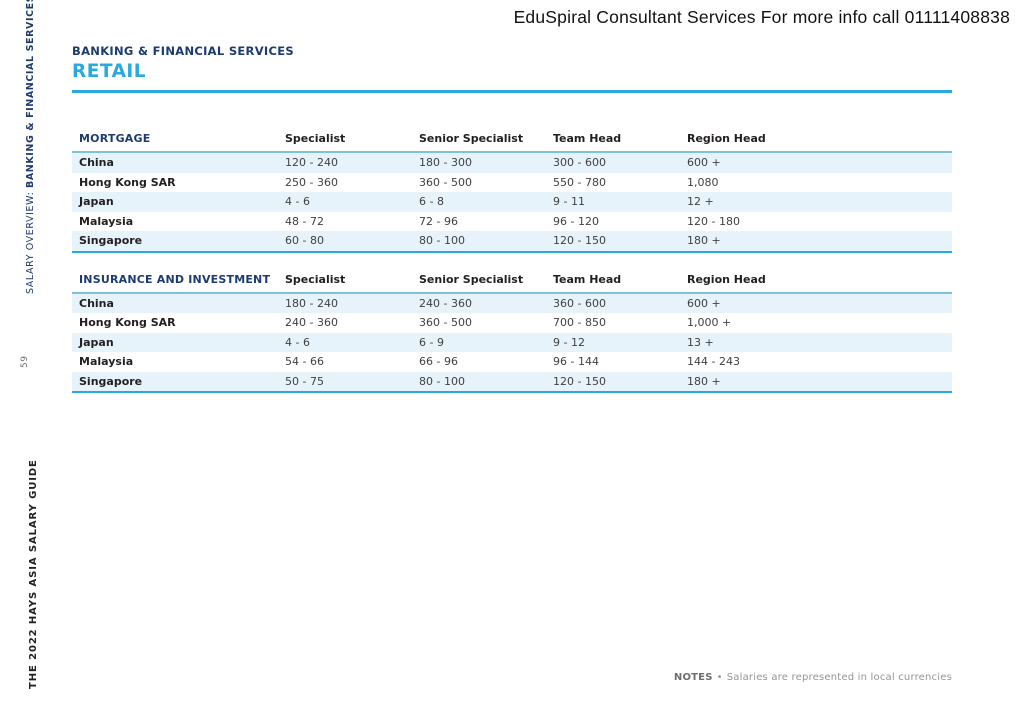  What do you see at coordinates (175, 279) in the screenshot?
I see `table-title: INSURANCE AND INVESTMENT` at bounding box center [175, 279].